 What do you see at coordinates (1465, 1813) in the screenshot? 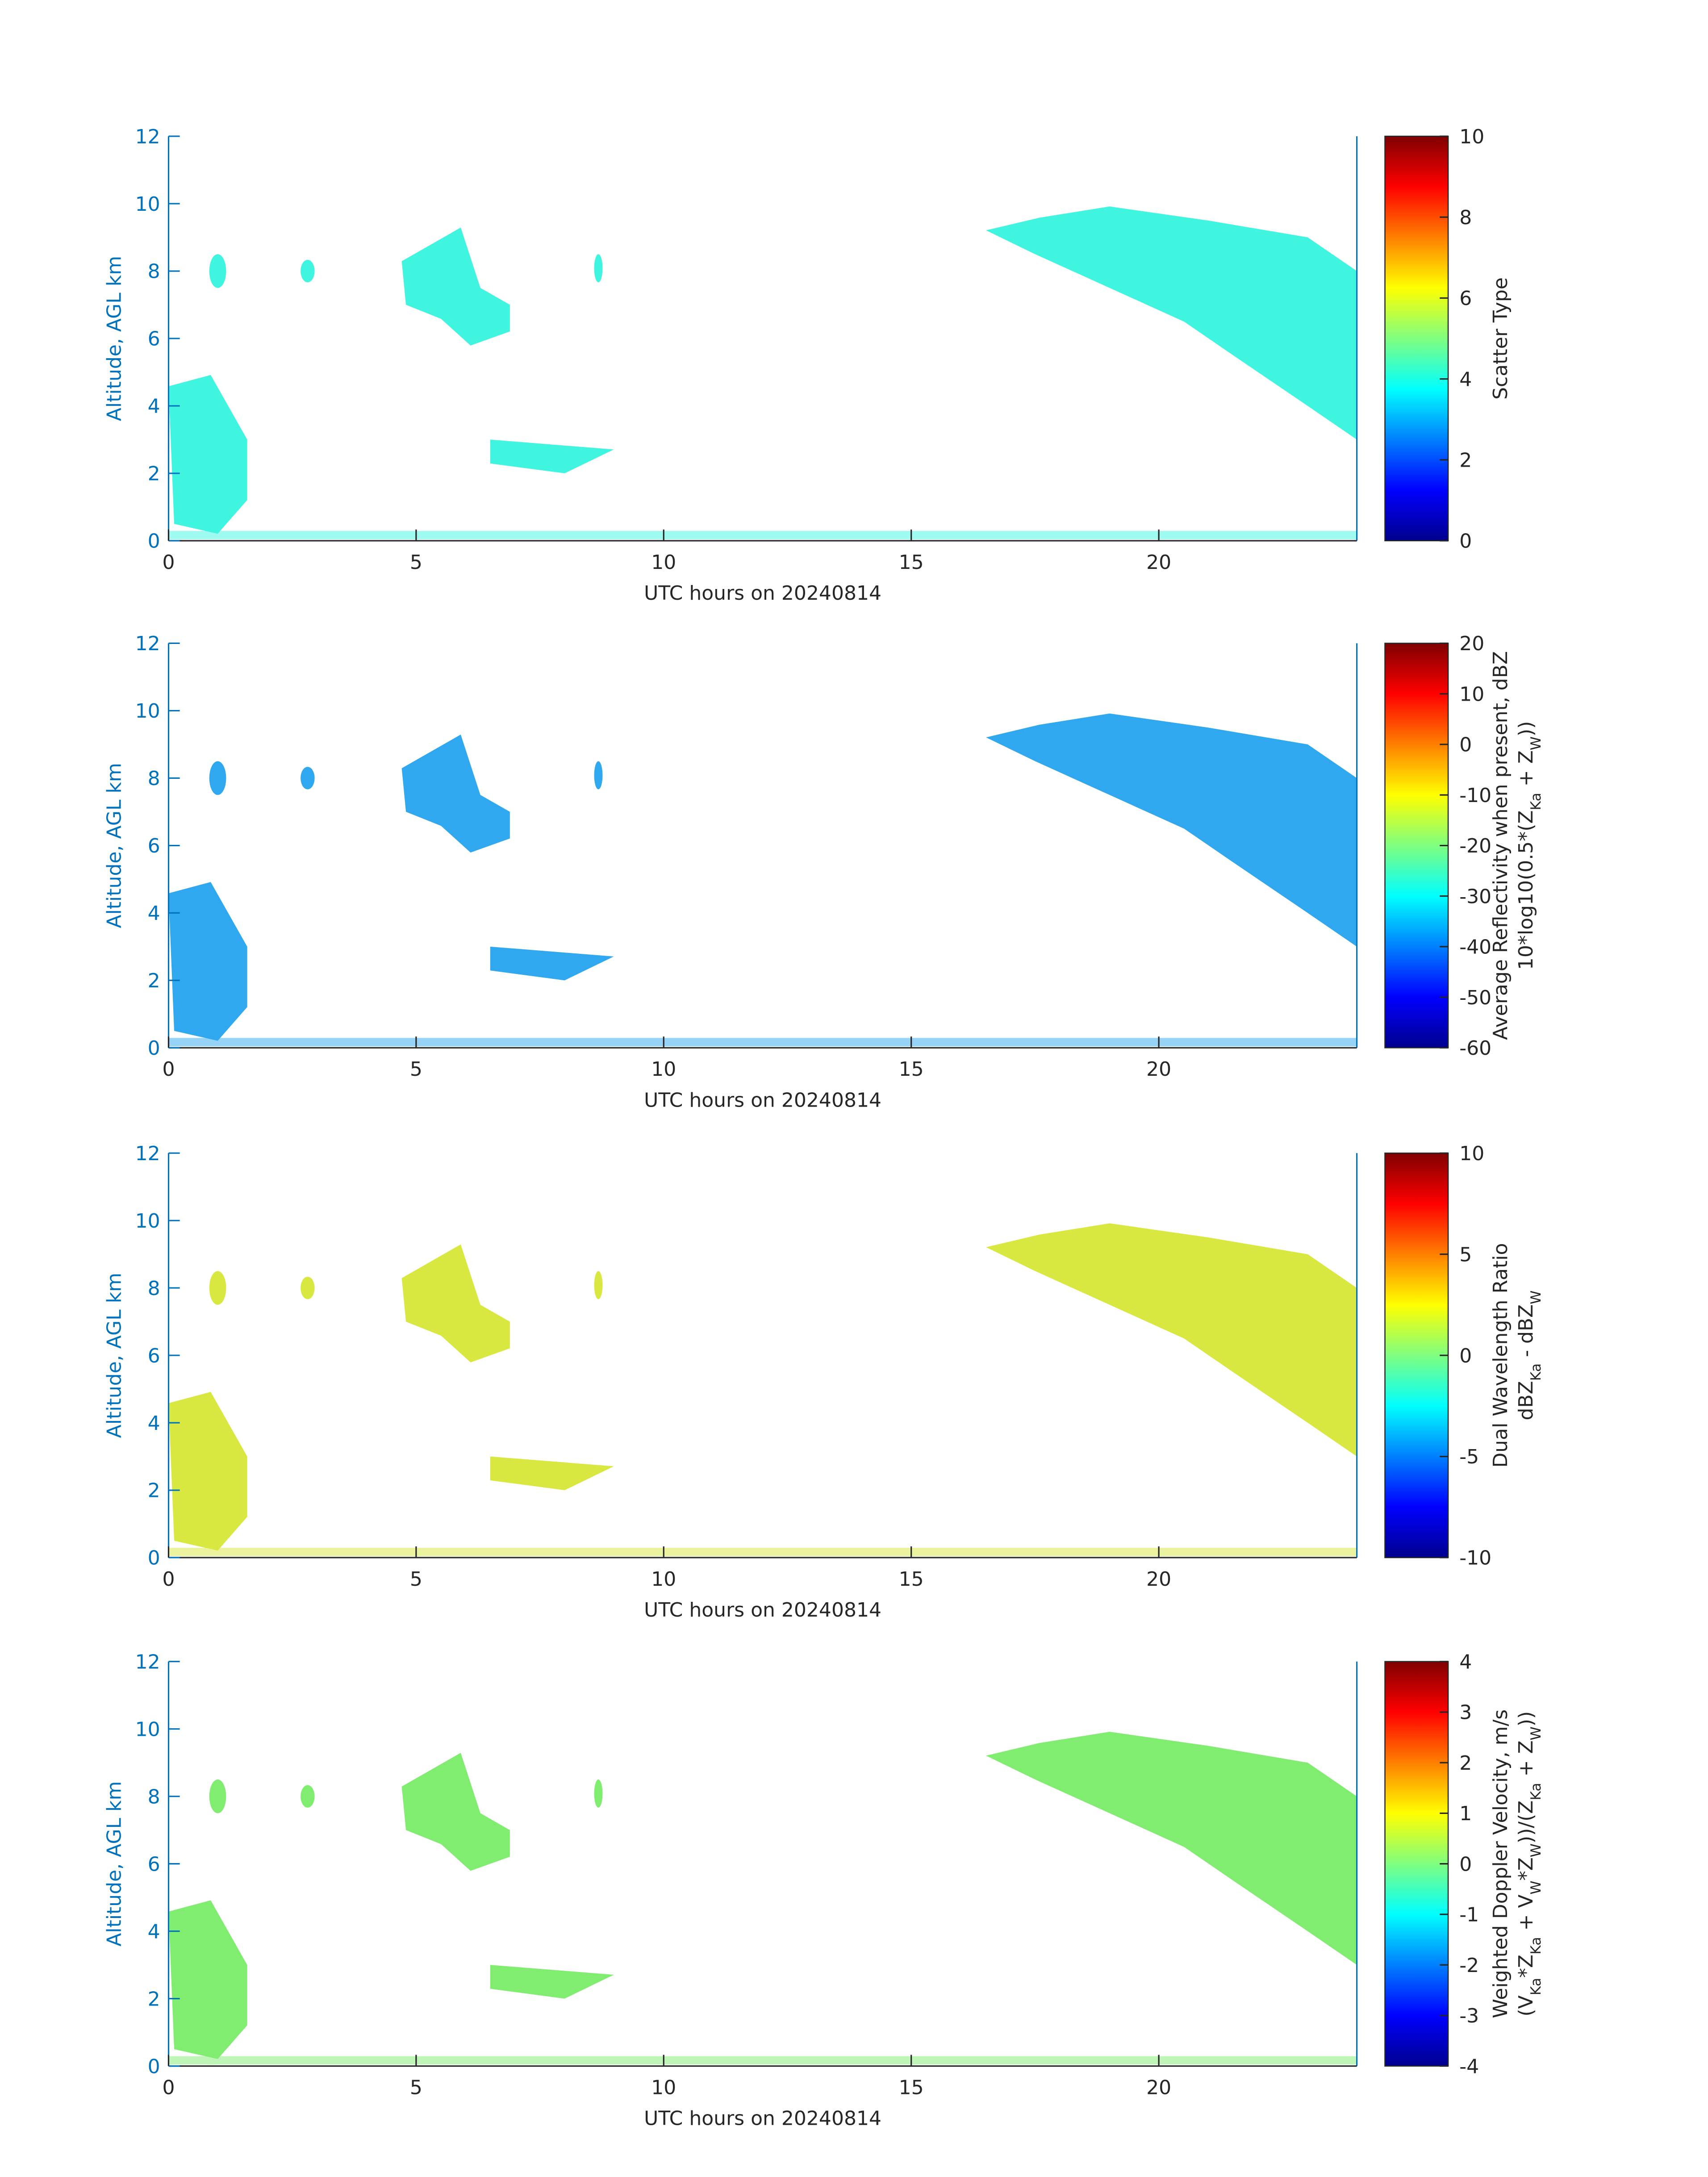
I see `colorbar-tick-label: 1` at bounding box center [1465, 1813].